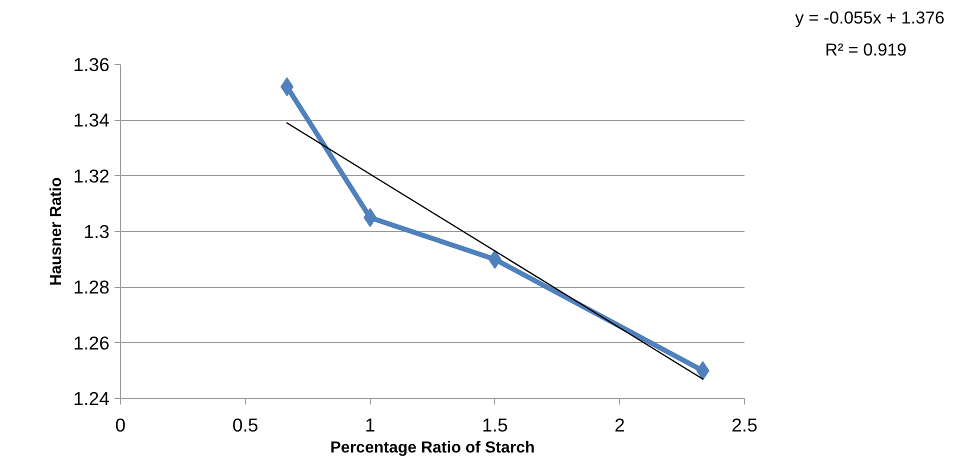  What do you see at coordinates (245, 425) in the screenshot?
I see `x-tick-label: 0.5` at bounding box center [245, 425].